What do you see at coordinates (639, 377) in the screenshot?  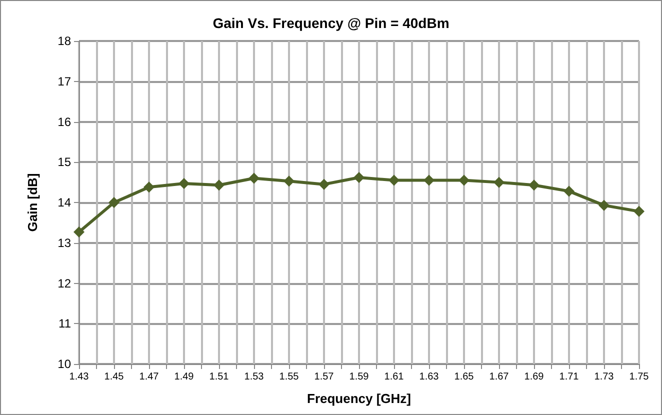 I see `x-tick-label: 1.75` at bounding box center [639, 377].